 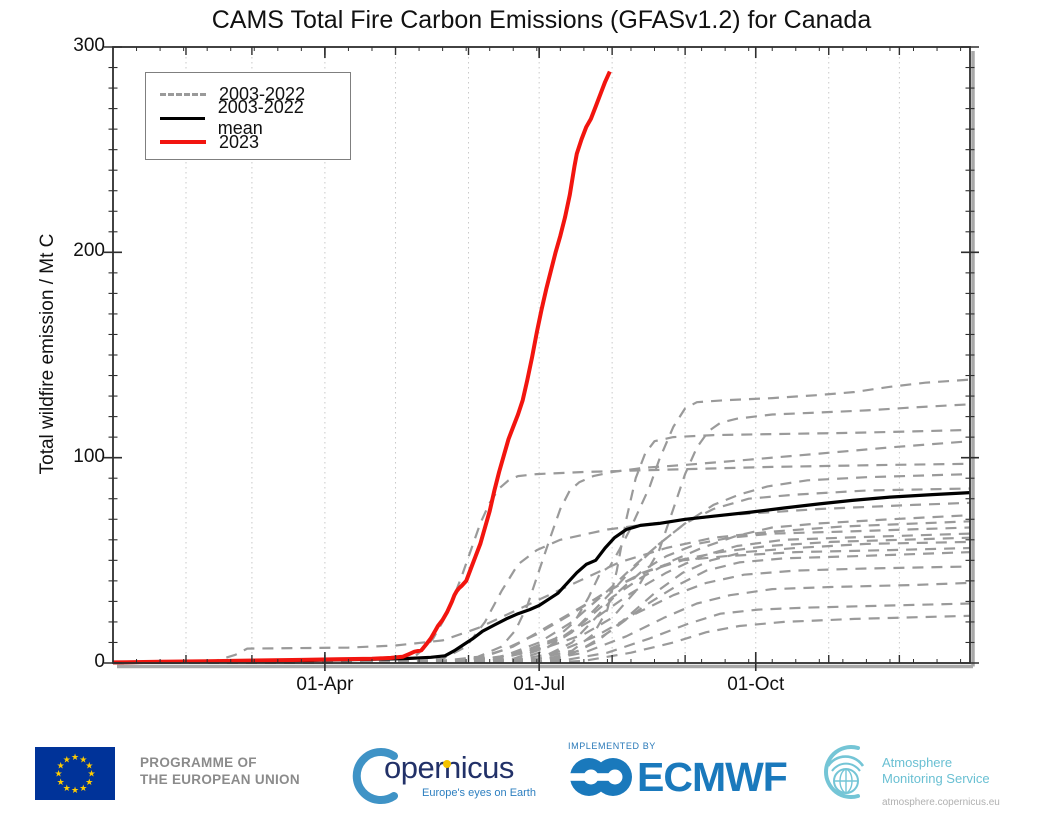 I want to click on legend-label: 2003-2022 mean, so click(x=260, y=117).